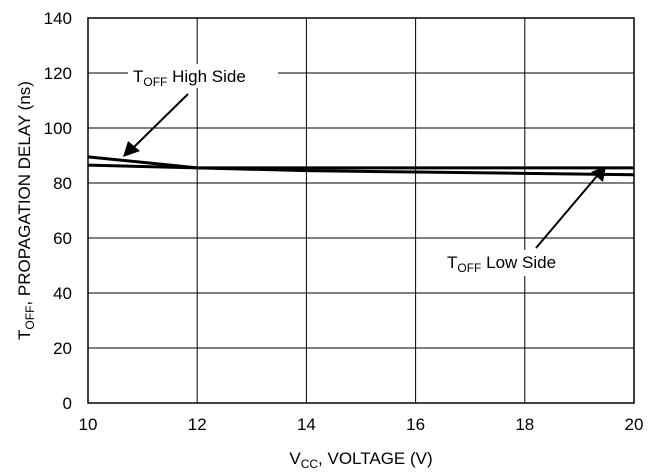 The image size is (648, 473). I want to click on series-lines, so click(361, 166).